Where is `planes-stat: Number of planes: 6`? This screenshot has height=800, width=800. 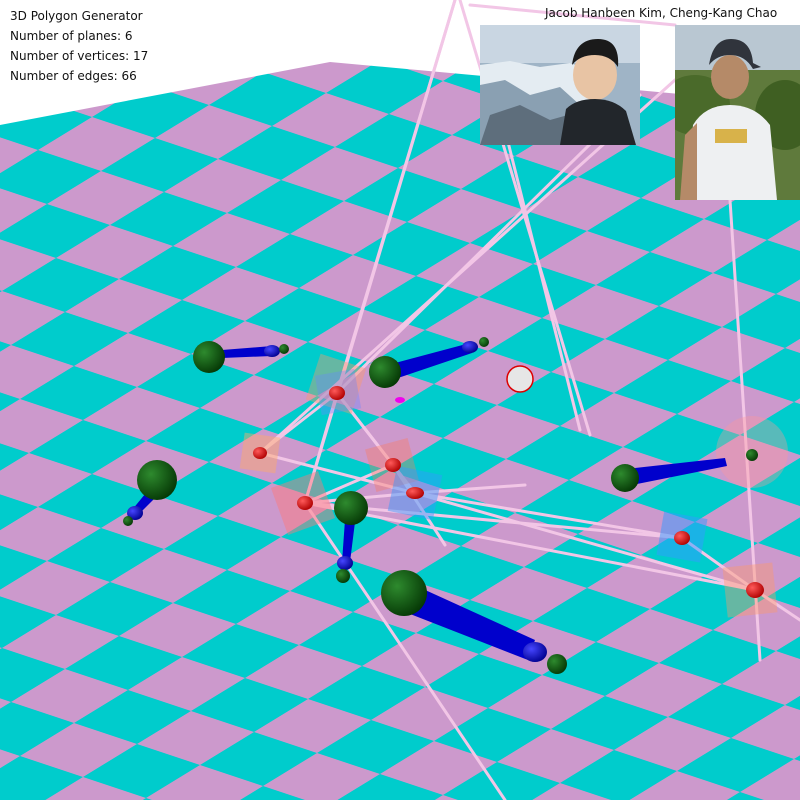 planes-stat: Number of planes: 6 is located at coordinates (79, 36).